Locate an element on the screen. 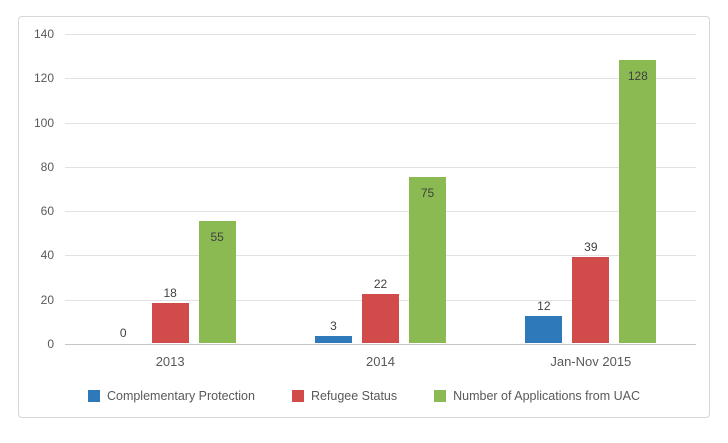 The height and width of the screenshot is (443, 728). gridline-y140 is located at coordinates (380, 34).